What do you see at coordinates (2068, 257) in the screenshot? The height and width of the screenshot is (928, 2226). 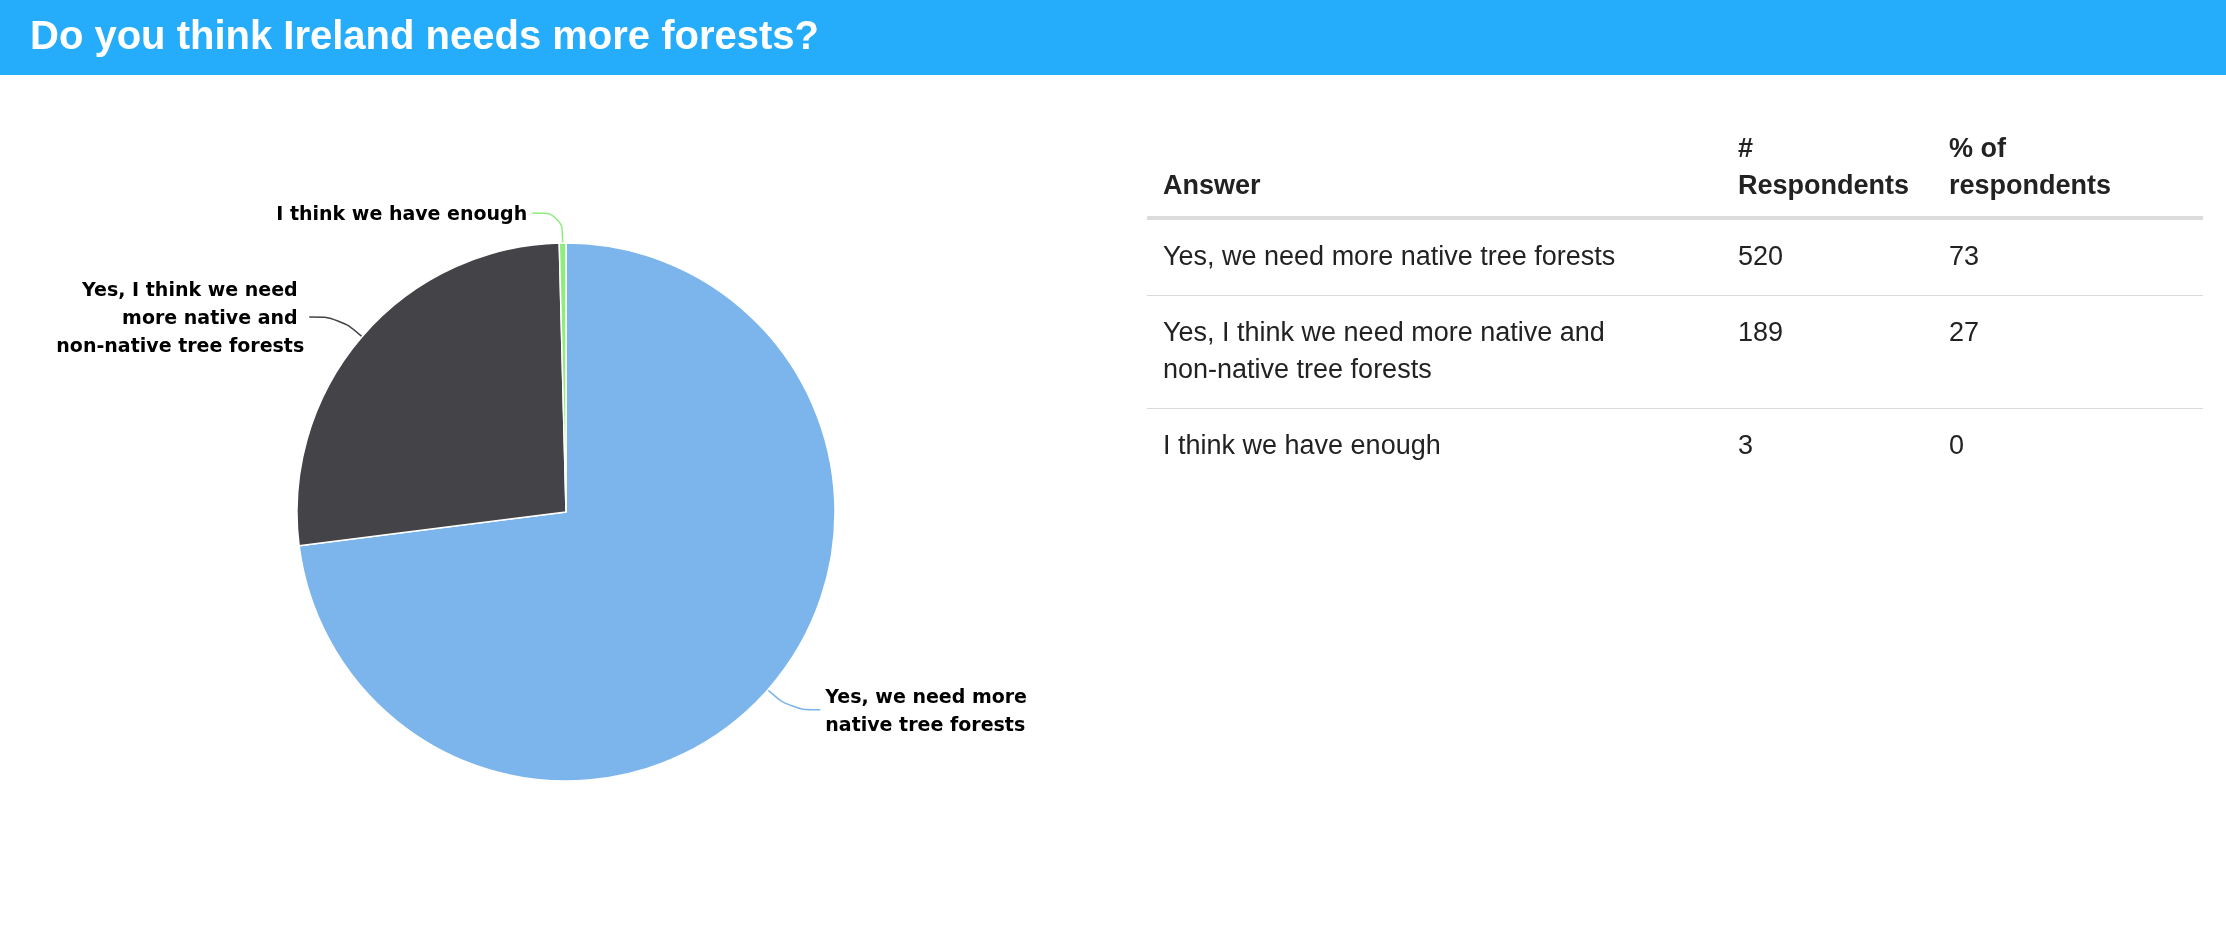 I see `data-label: 73` at bounding box center [2068, 257].